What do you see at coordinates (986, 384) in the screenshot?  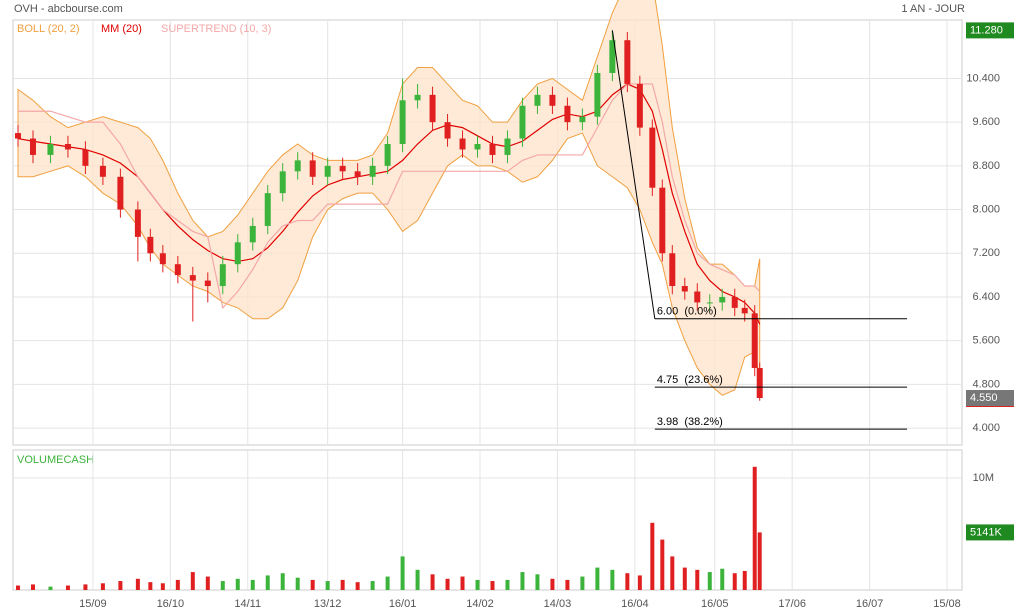 I see `y-tick-label: 4.800` at bounding box center [986, 384].